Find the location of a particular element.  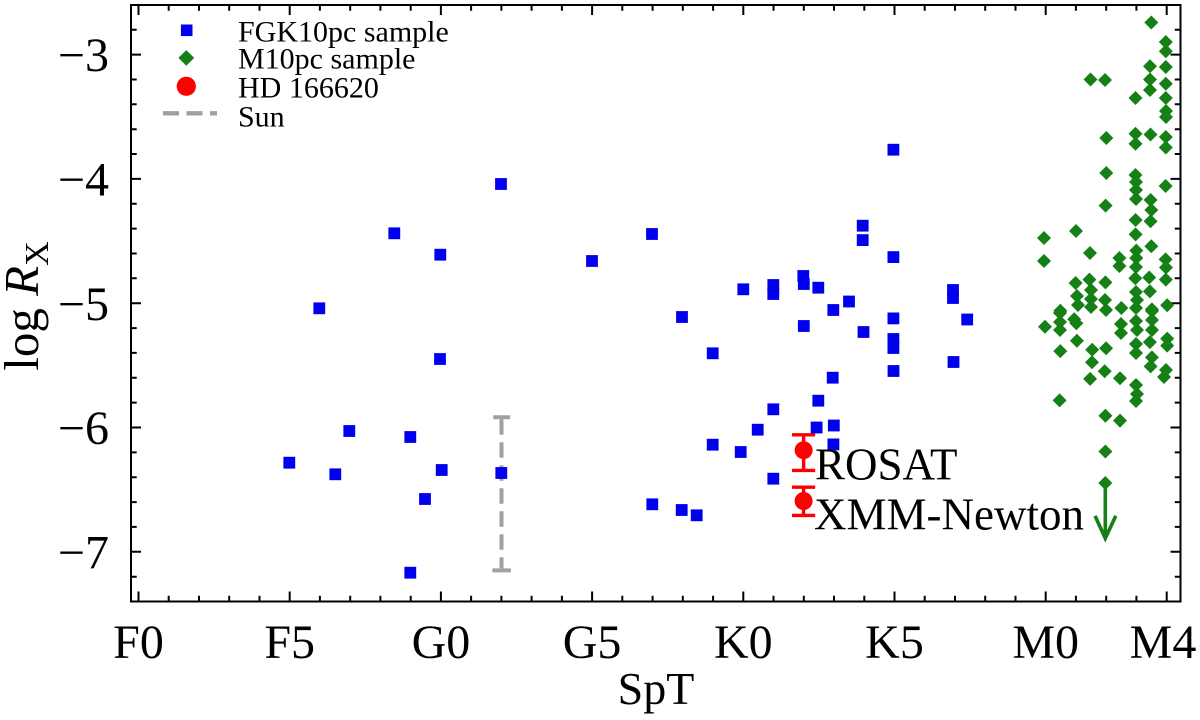

svg-text: FGK10pc sample is located at coordinates (343, 32).